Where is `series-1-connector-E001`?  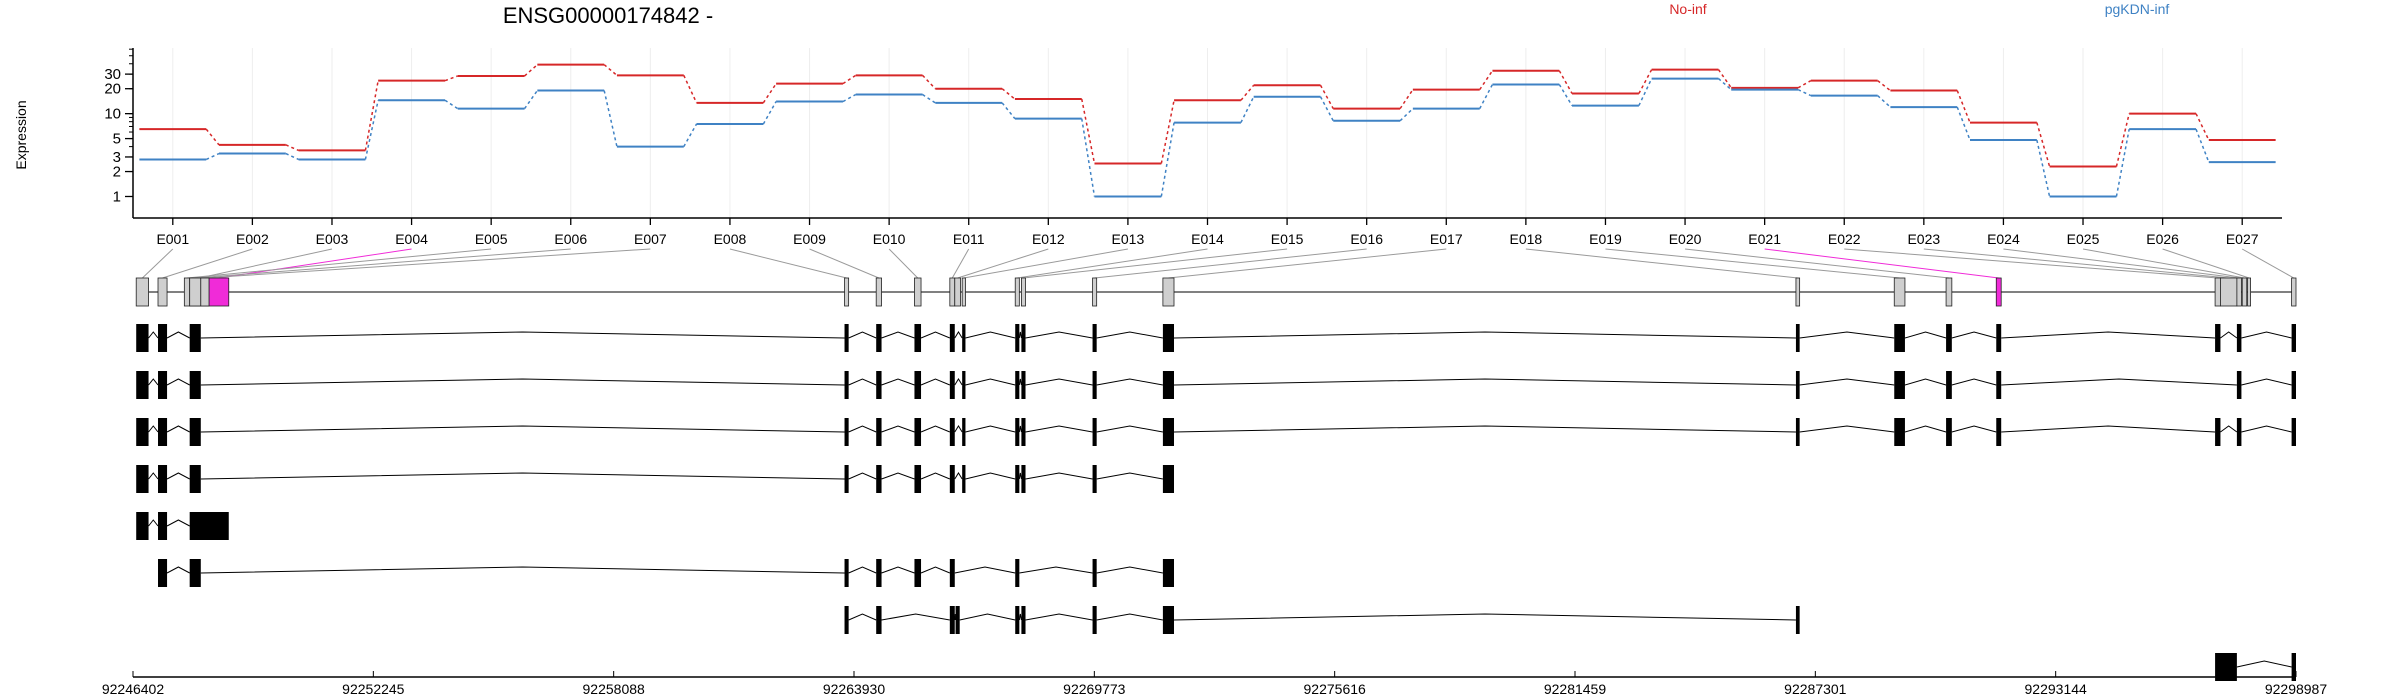
series-1-connector-E001 is located at coordinates (212, 156).